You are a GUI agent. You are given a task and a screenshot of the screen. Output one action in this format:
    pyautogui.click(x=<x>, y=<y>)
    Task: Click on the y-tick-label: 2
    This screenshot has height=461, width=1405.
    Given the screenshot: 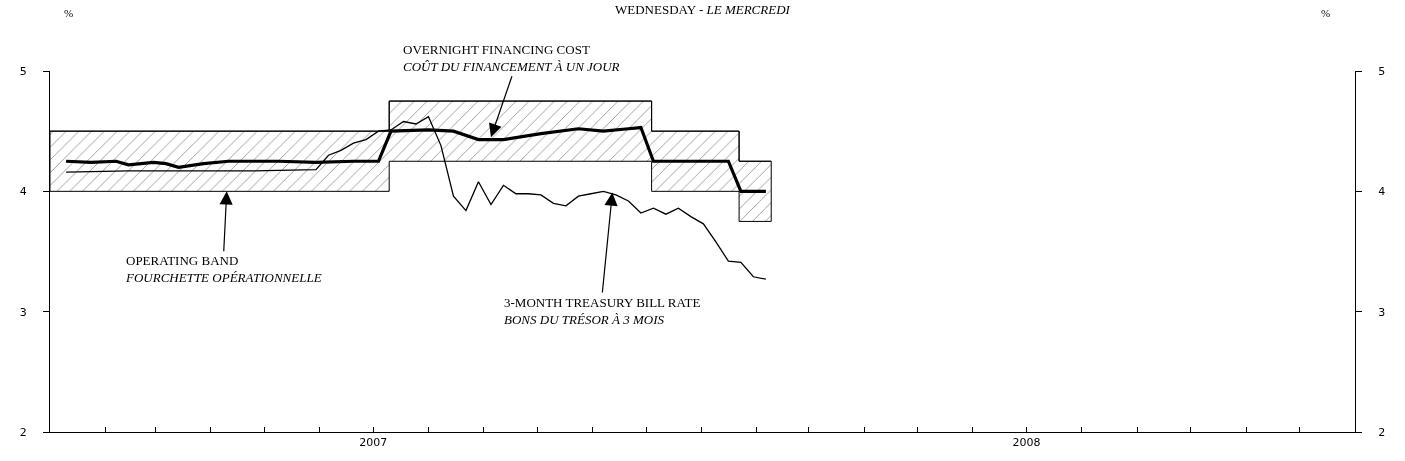 What is the action you would take?
    pyautogui.click(x=23, y=432)
    